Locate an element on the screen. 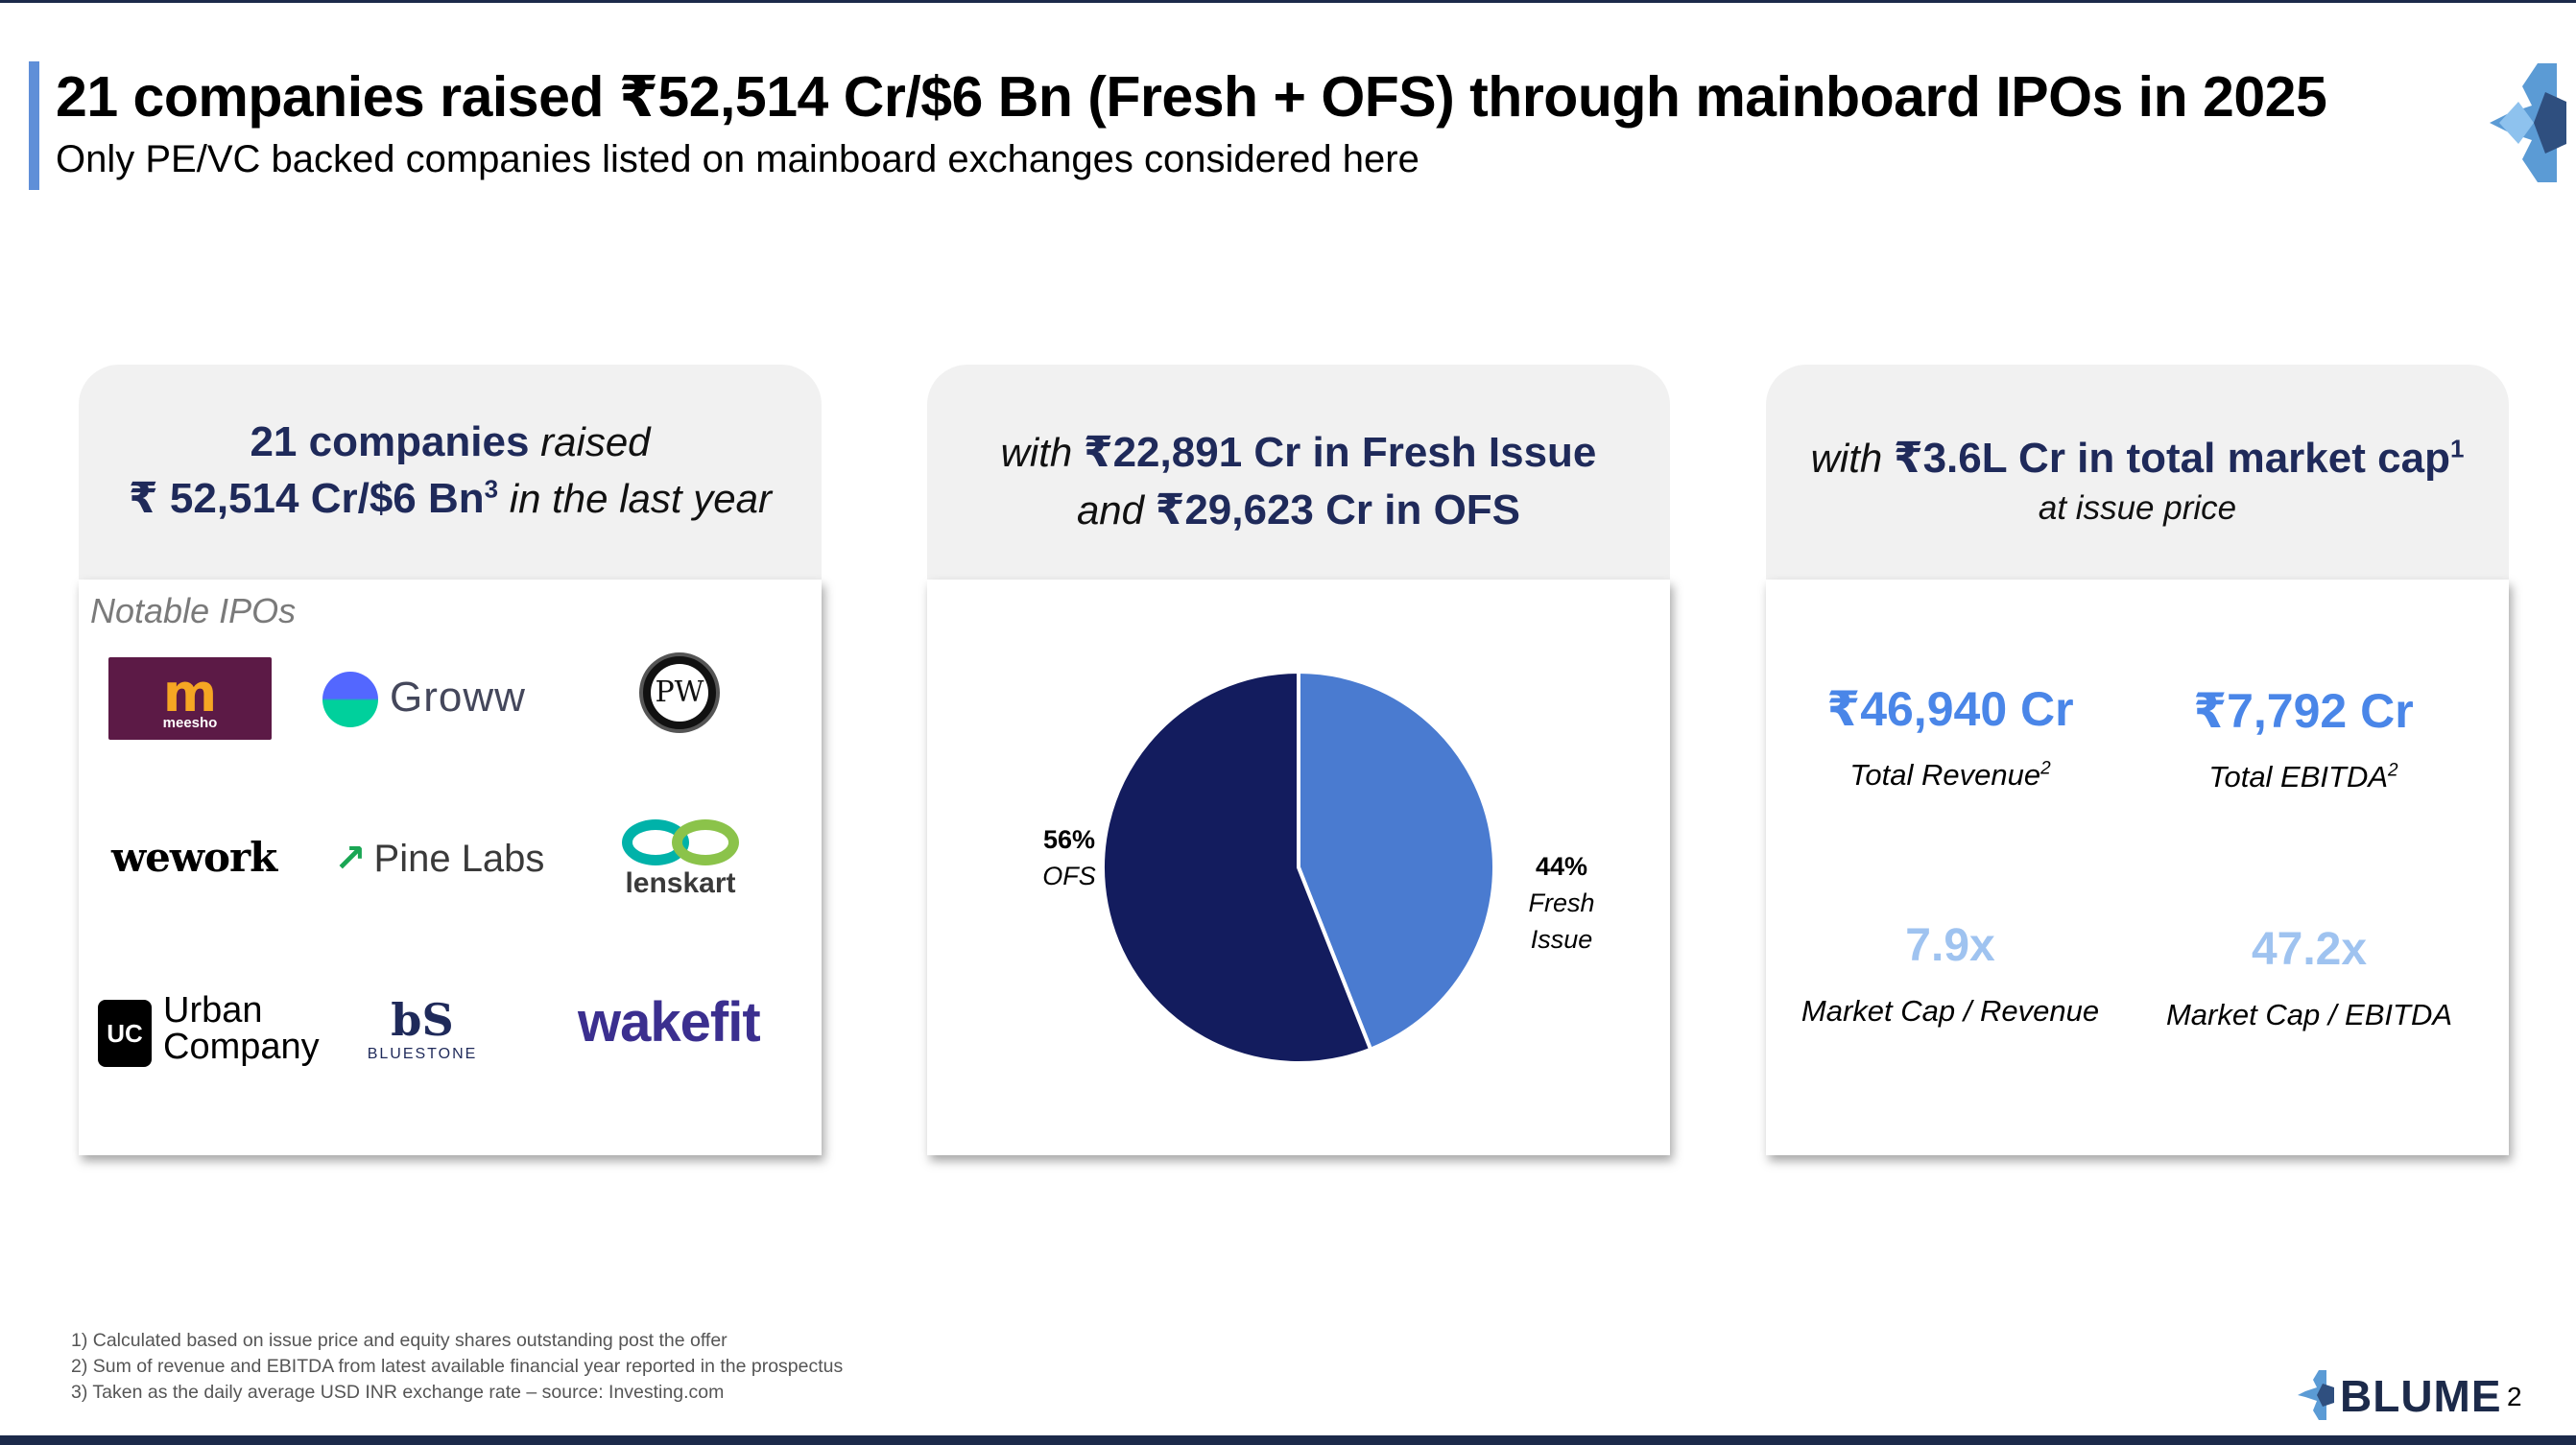 This screenshot has height=1445, width=2576. bottom-border is located at coordinates (1288, 1440).